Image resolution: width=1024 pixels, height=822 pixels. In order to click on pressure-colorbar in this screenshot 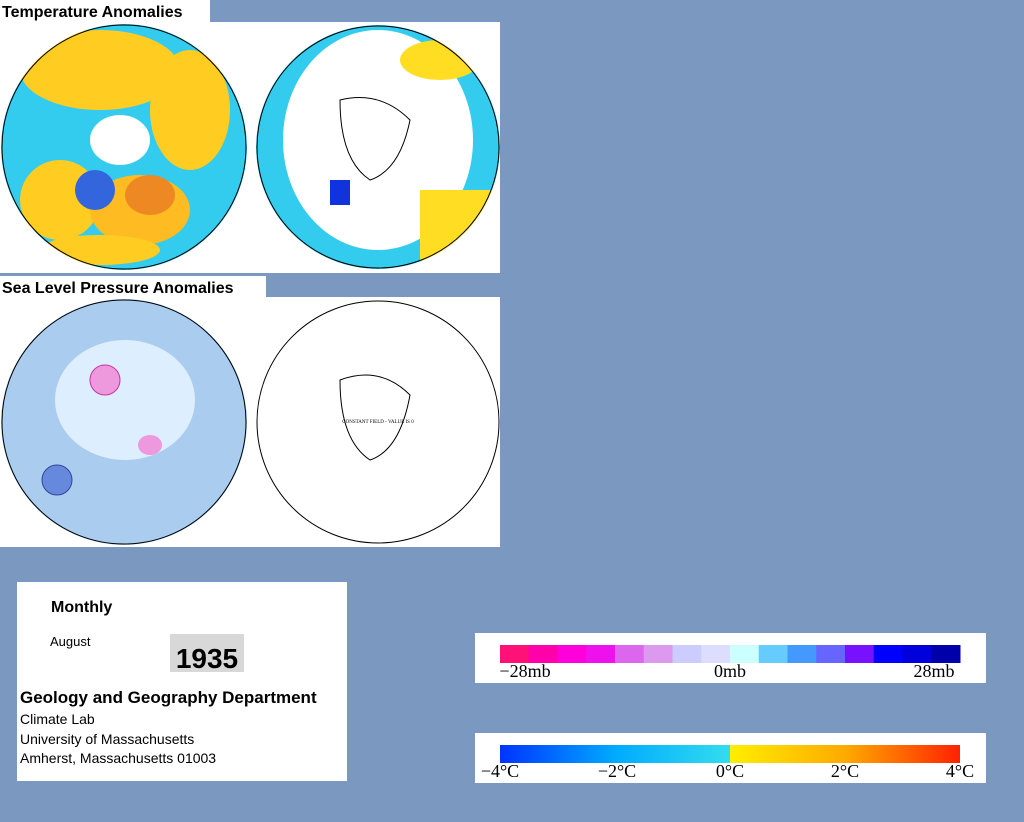, I will do `click(730, 654)`.